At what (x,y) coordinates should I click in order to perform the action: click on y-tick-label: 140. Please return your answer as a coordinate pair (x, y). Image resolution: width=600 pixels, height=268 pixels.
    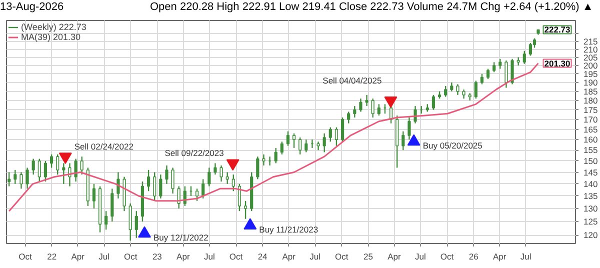
    Looking at the image, I should click on (591, 183).